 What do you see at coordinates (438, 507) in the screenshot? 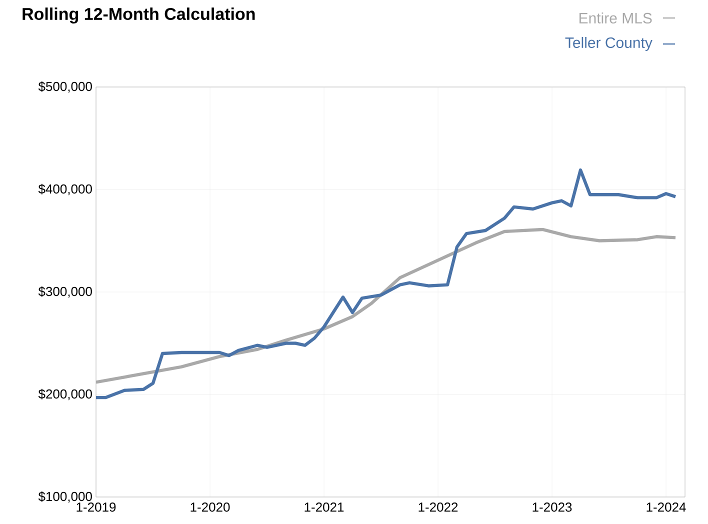
I see `x-tick-label: 1-2022` at bounding box center [438, 507].